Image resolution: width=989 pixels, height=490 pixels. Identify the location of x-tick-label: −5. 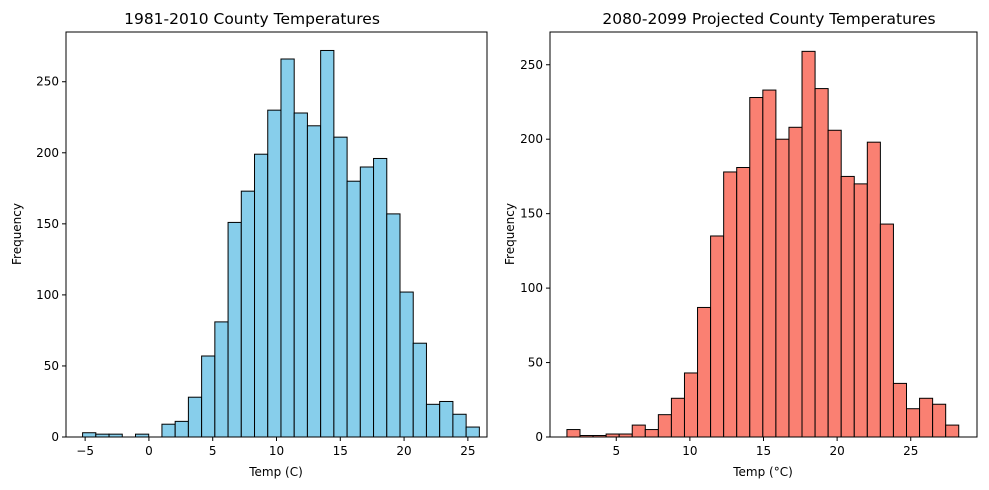
(85, 451).